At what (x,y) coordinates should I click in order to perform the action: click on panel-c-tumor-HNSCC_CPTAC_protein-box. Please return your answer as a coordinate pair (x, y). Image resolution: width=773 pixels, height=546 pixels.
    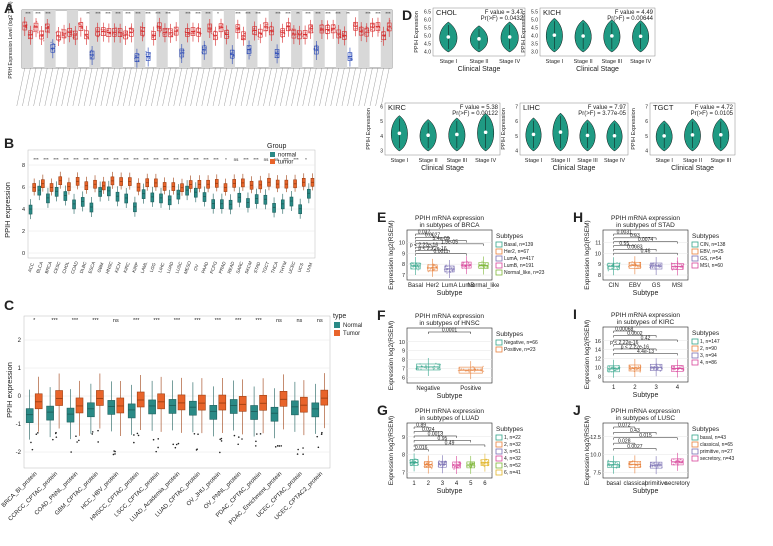
    Looking at the image, I should click on (140, 399).